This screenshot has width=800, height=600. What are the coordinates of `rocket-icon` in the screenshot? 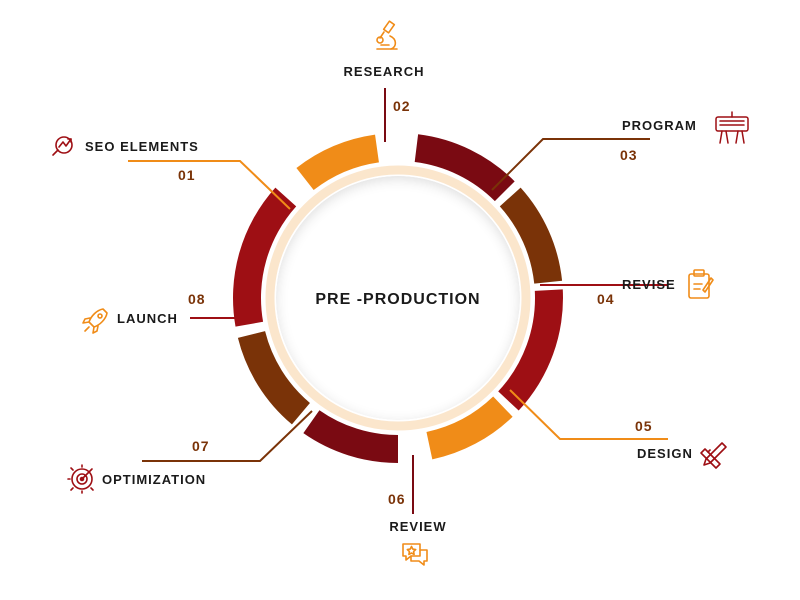 It's located at (95, 321).